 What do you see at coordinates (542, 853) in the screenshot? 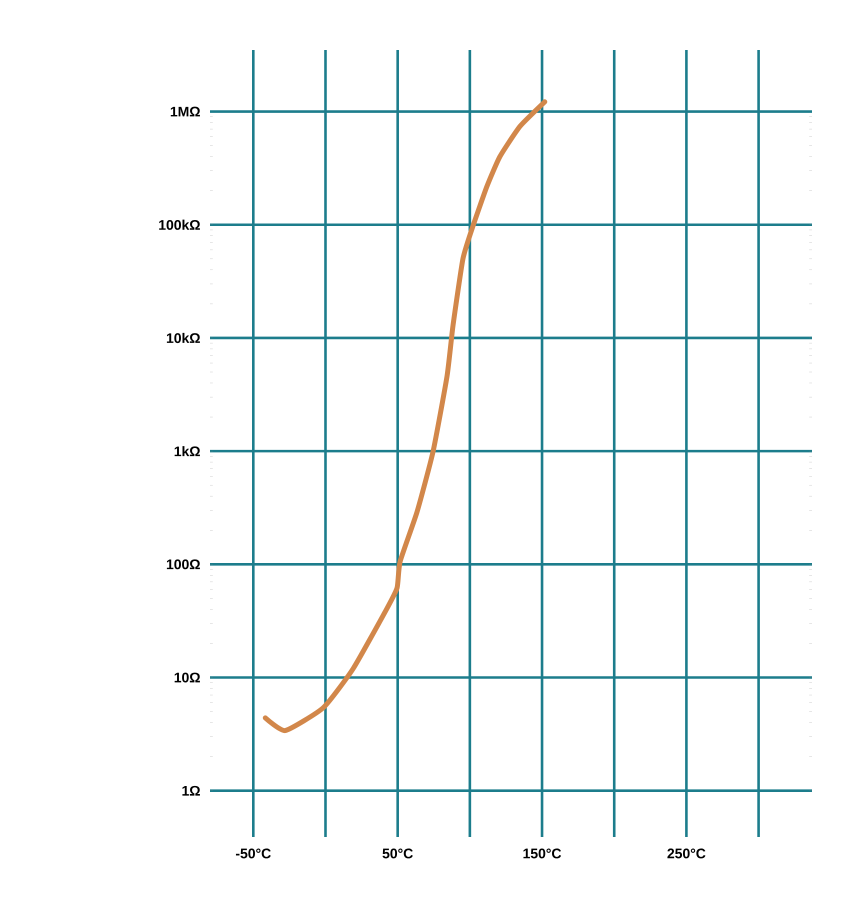
I see `x-tick-label: 150°C` at bounding box center [542, 853].